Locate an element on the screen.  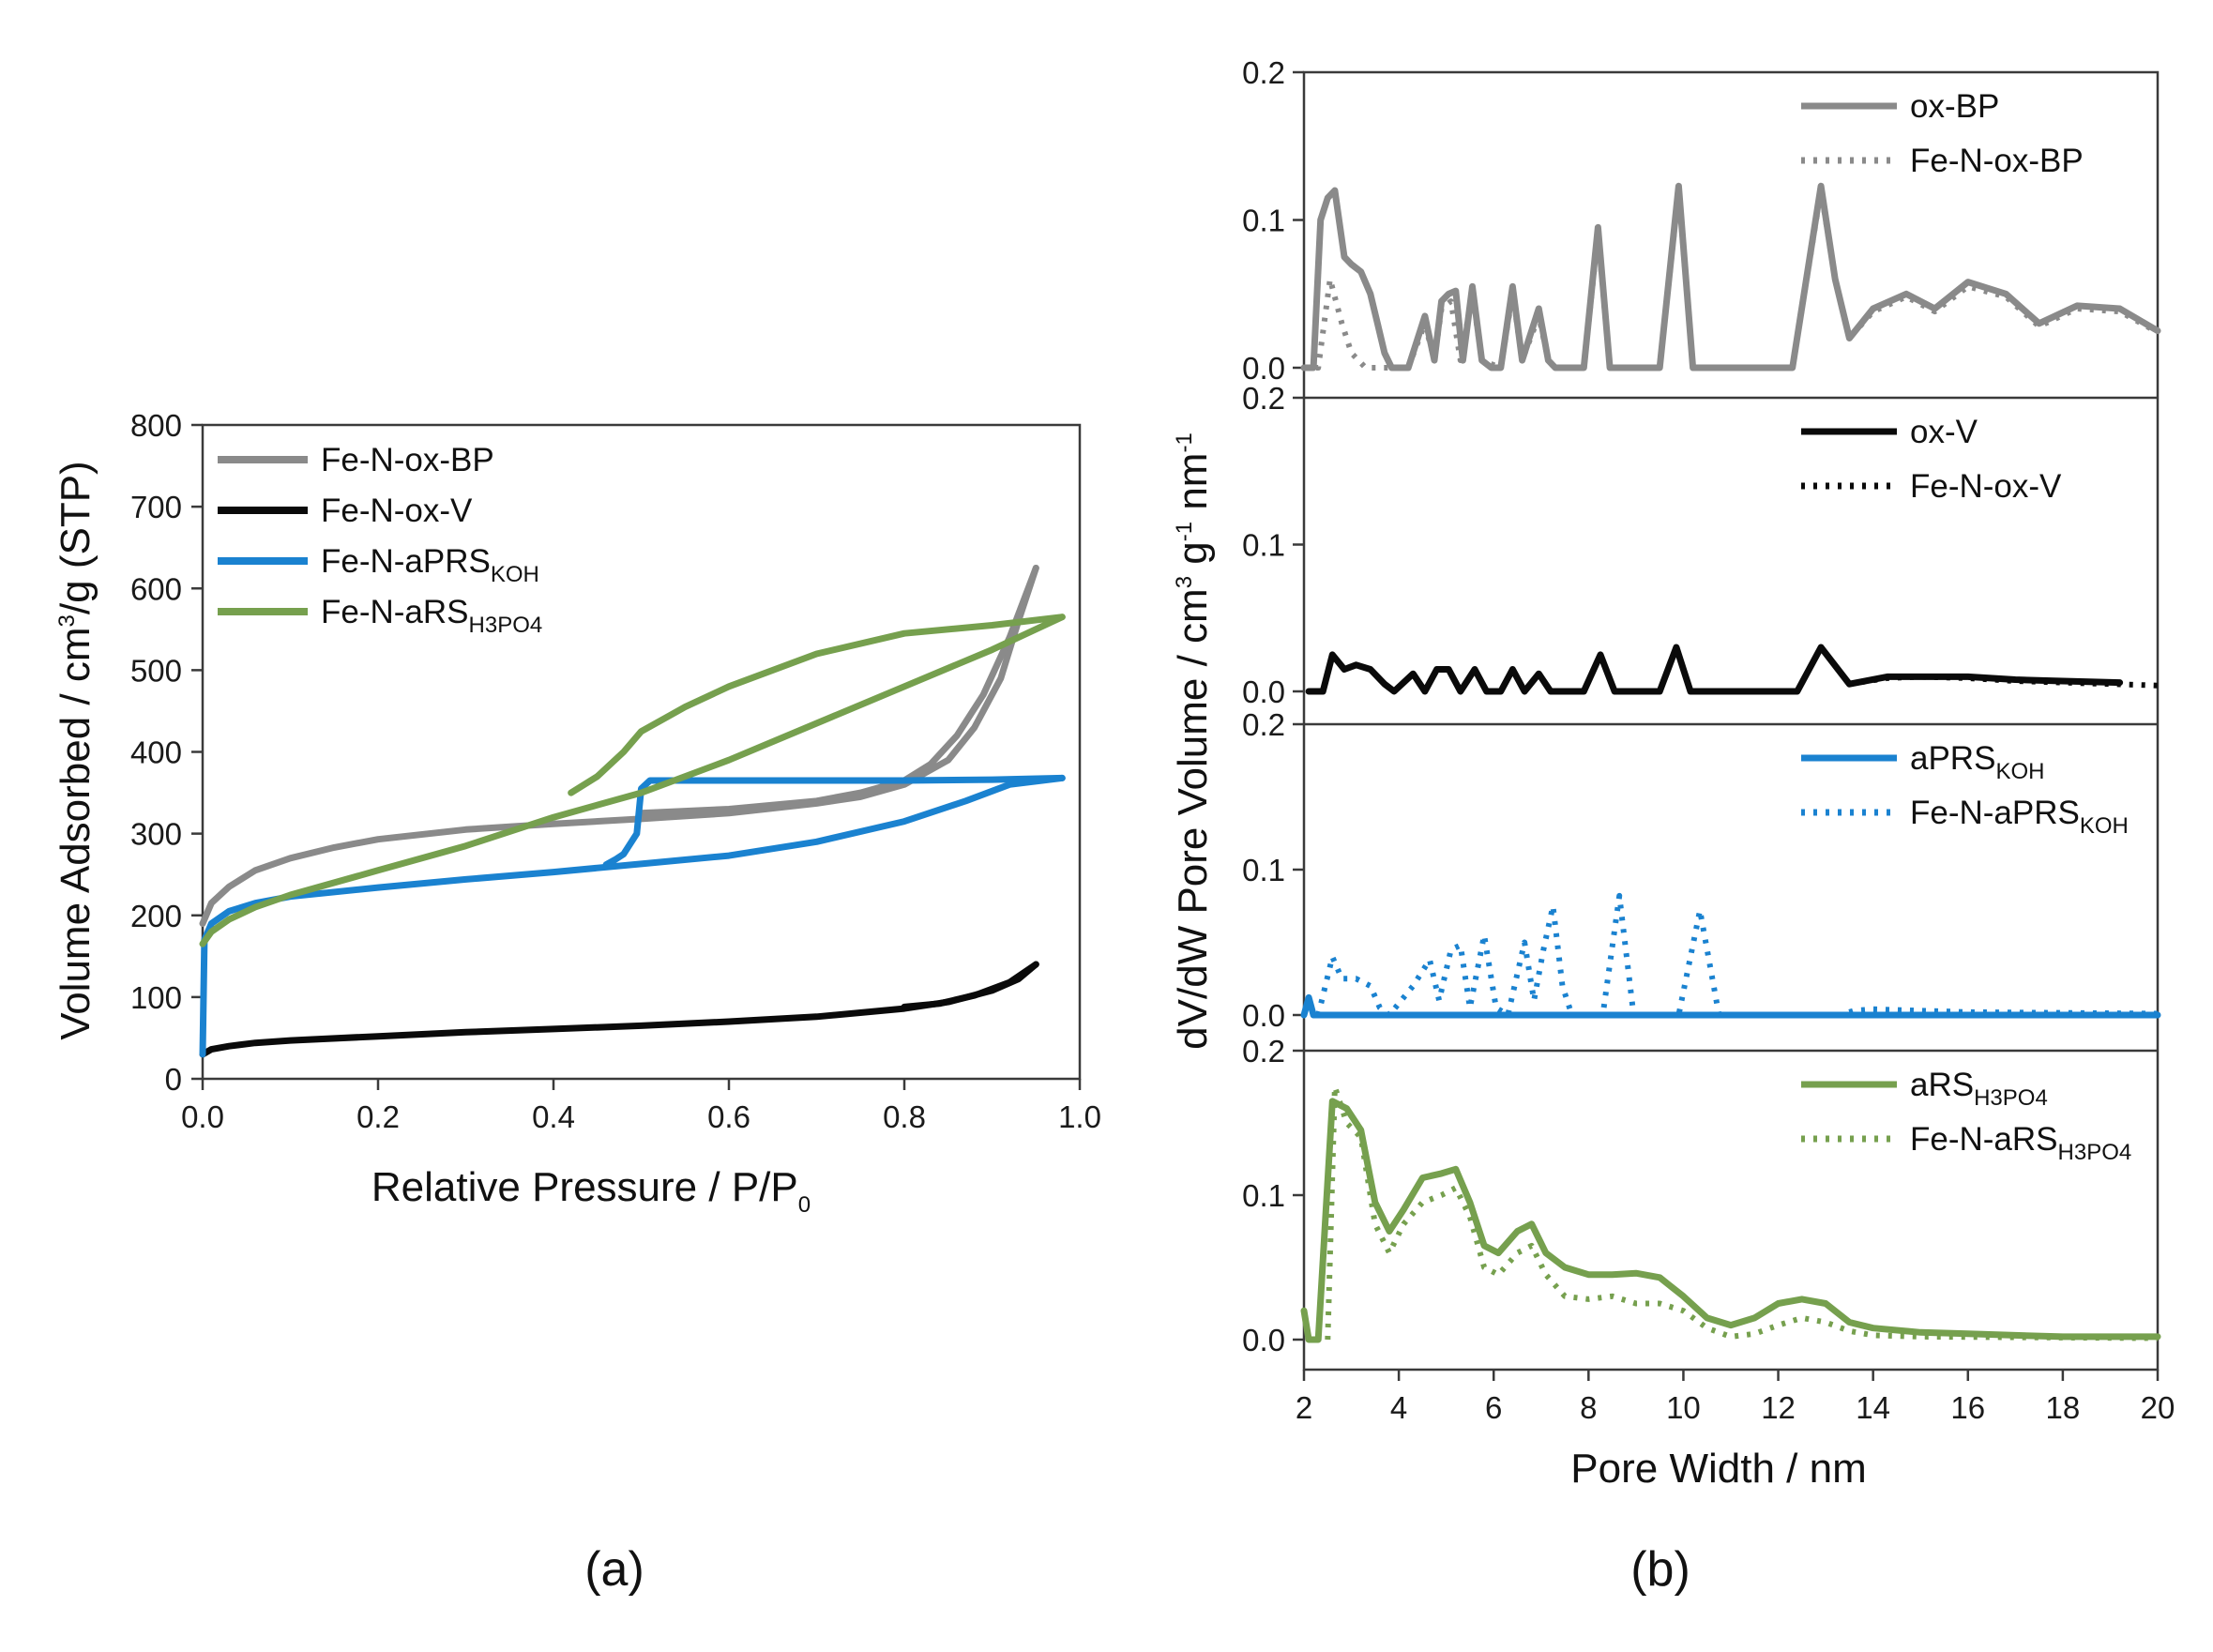
legend-label: ox-BP is located at coordinates (1955, 106).